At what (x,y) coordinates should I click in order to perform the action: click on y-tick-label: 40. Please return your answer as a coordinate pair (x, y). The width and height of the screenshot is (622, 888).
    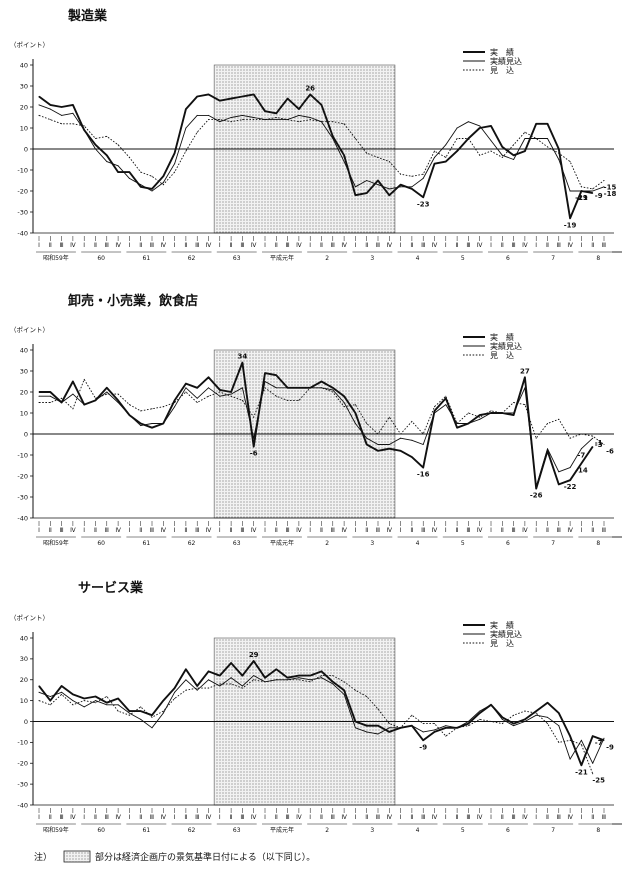
    Looking at the image, I should click on (24, 638).